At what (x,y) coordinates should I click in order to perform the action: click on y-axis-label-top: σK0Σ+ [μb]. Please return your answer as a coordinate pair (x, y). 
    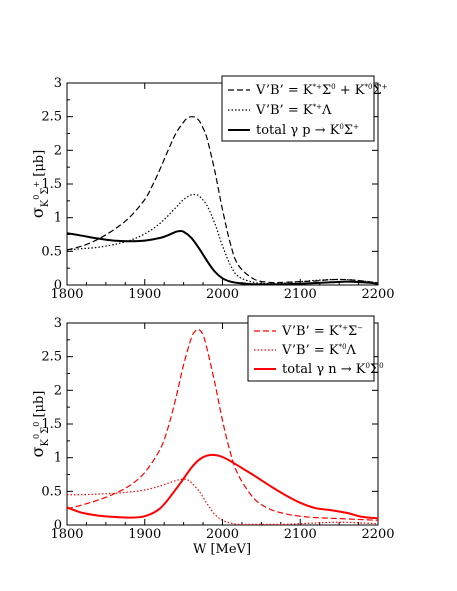
    Looking at the image, I should click on (39, 184).